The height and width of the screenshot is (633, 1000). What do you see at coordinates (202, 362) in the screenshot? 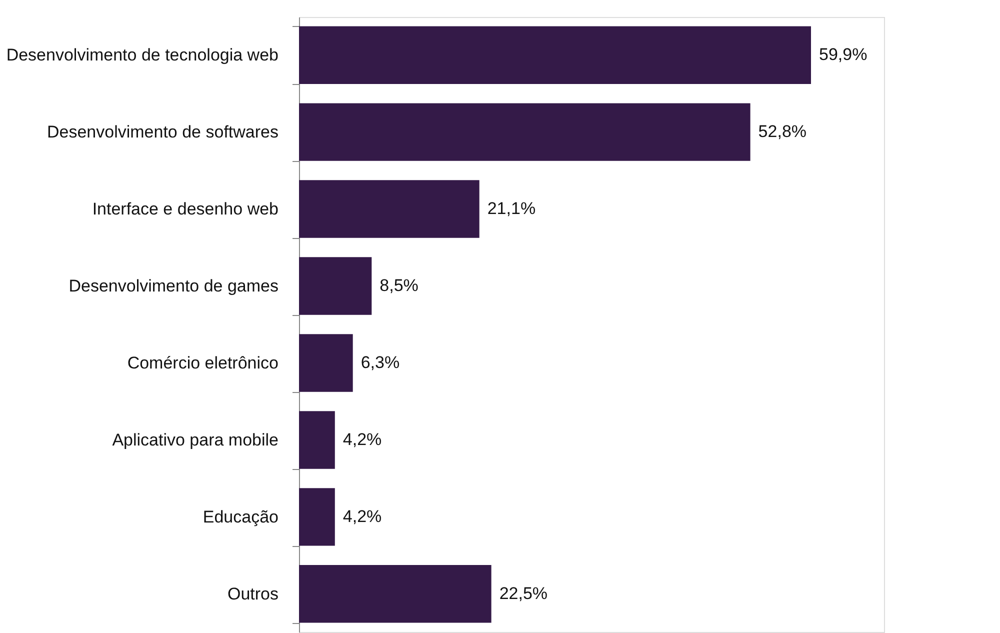
I see `y-tick-label: Comércio eletrônico` at bounding box center [202, 362].